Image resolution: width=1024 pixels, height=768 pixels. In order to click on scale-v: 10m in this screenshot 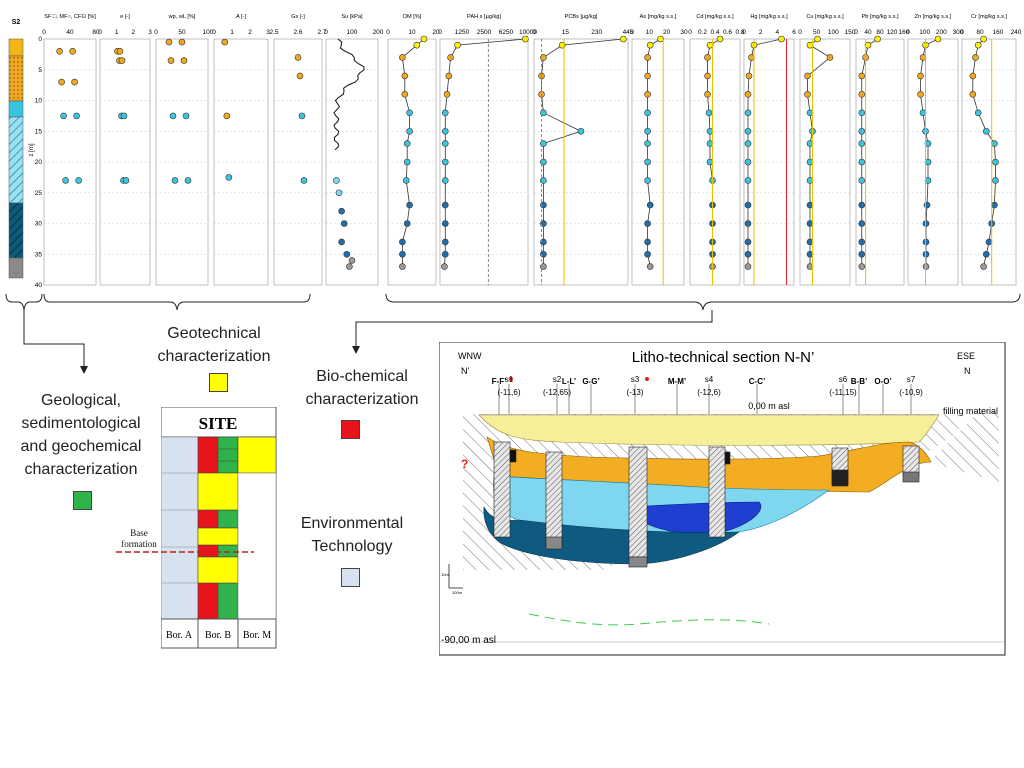, I will do `click(445, 574)`.